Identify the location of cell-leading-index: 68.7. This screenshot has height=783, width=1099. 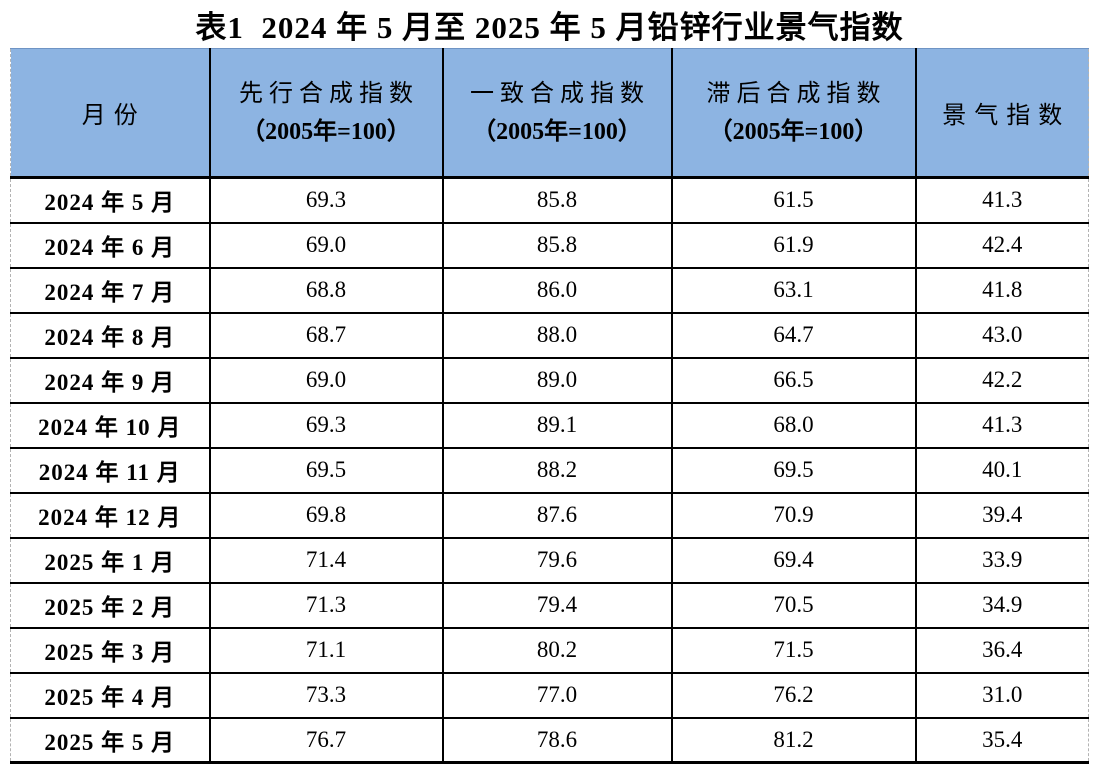
(325, 335).